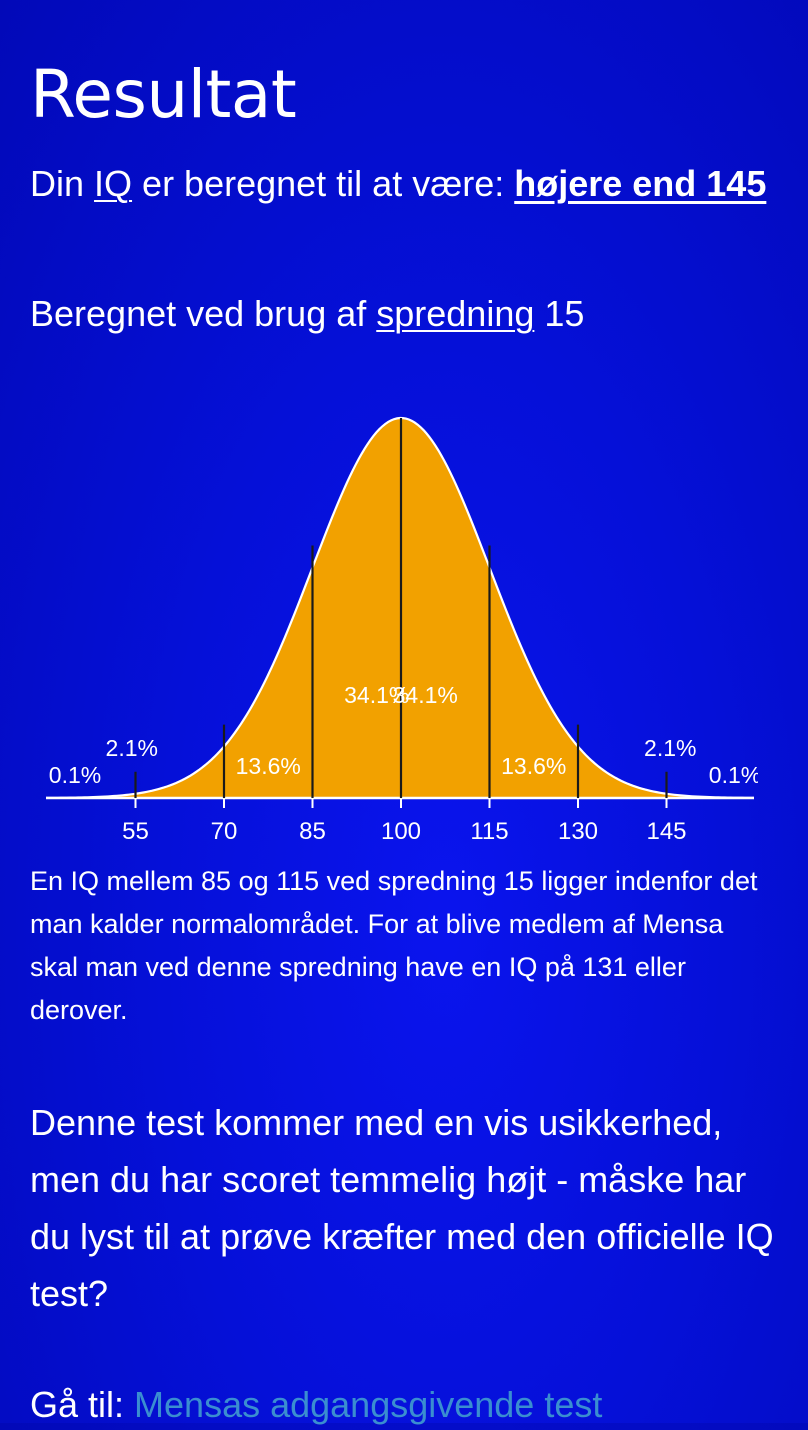 Image resolution: width=808 pixels, height=1430 pixels. Describe the element at coordinates (368, 1404) in the screenshot. I see `mensa-test-link: Mensas adgangsgivende test` at that location.